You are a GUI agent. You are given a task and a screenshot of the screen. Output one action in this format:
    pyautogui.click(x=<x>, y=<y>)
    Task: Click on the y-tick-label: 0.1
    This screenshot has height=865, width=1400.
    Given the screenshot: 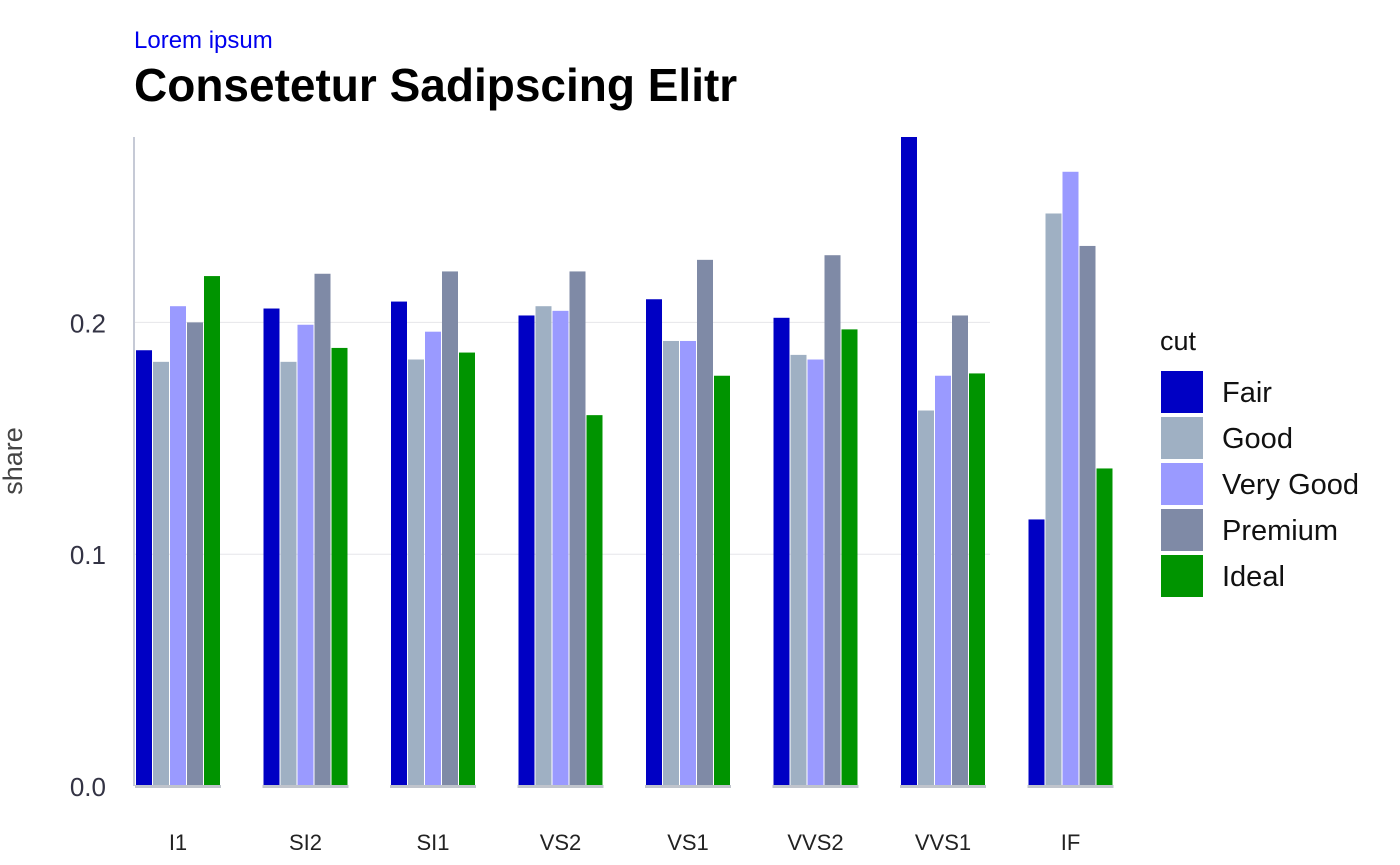 What is the action you would take?
    pyautogui.click(x=88, y=555)
    